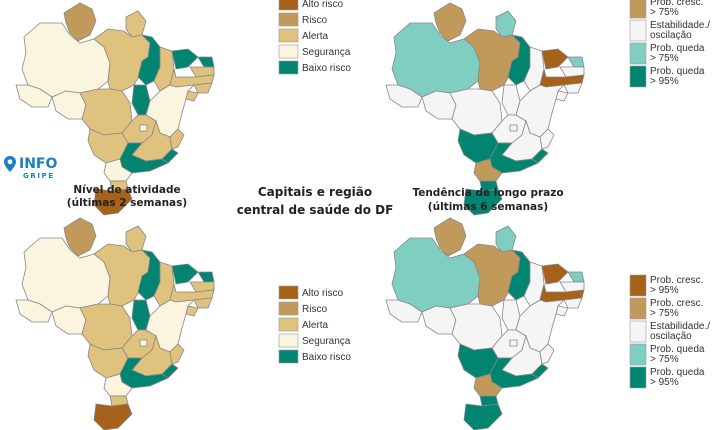  What do you see at coordinates (38, 164) in the screenshot?
I see `logo-name: INFO` at bounding box center [38, 164].